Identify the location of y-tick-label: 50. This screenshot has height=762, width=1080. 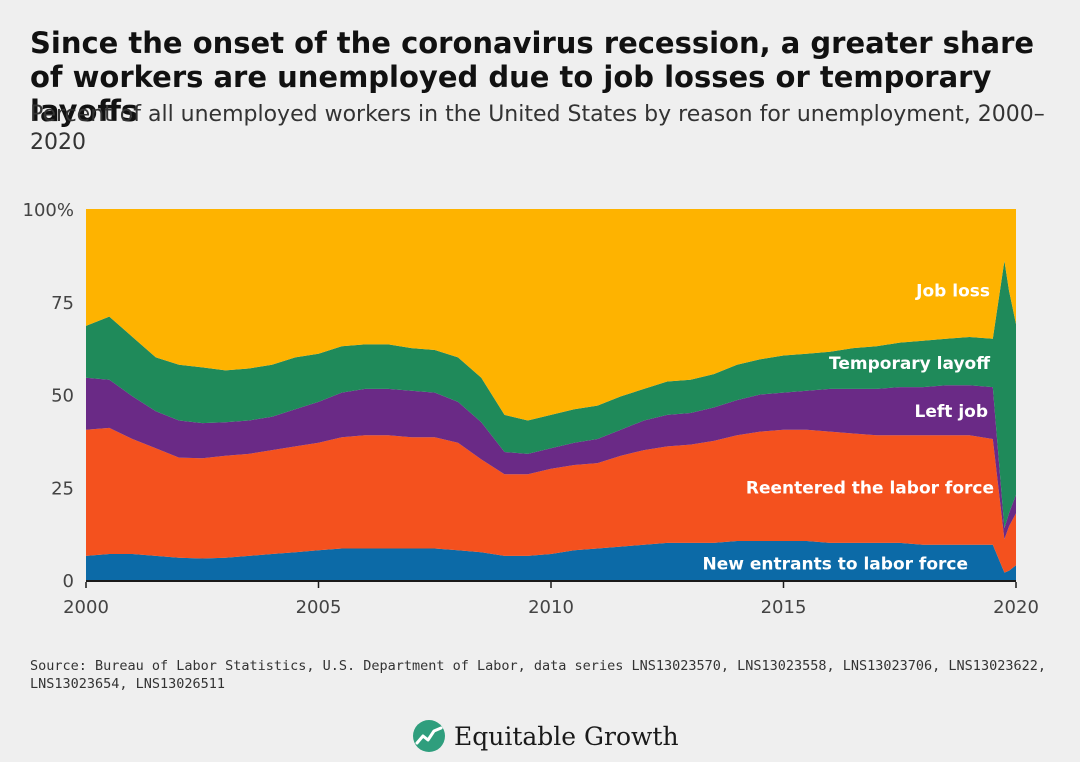
(62, 396).